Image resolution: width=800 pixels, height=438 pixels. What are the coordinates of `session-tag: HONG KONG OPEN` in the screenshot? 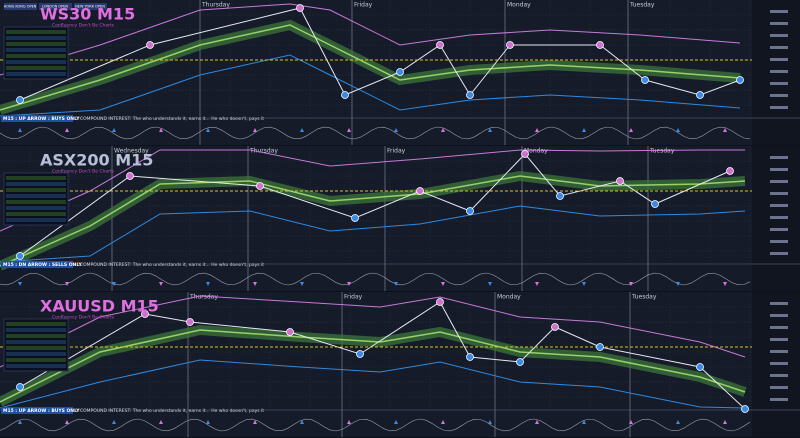 It's located at (20, 7).